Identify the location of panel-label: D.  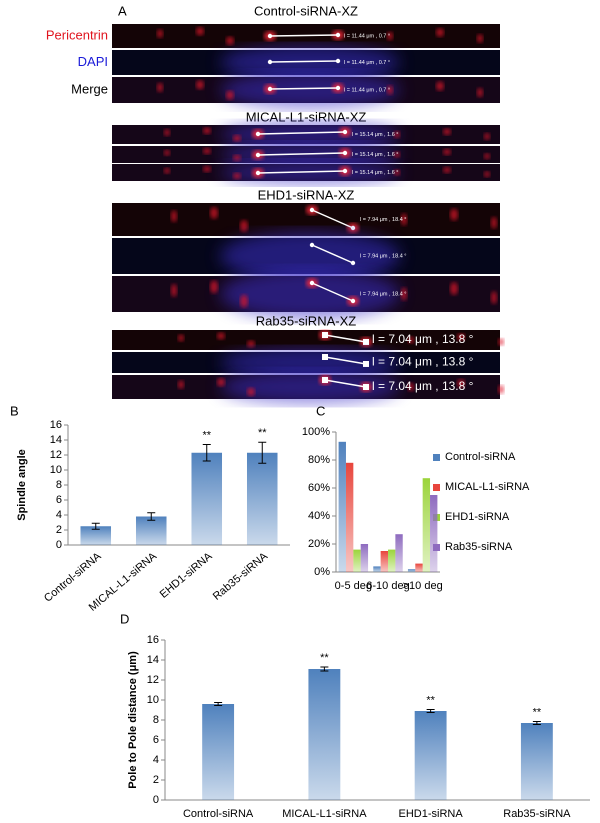
(124, 618).